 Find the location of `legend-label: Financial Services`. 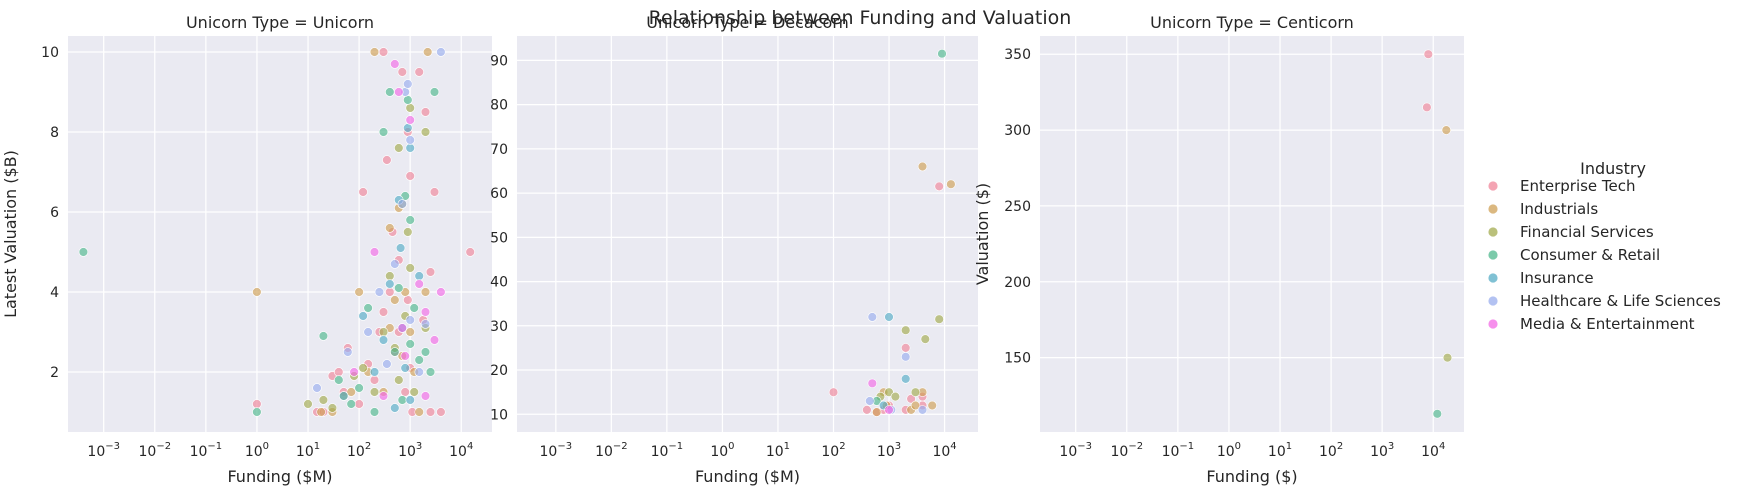

legend-label: Financial Services is located at coordinates (1587, 232).